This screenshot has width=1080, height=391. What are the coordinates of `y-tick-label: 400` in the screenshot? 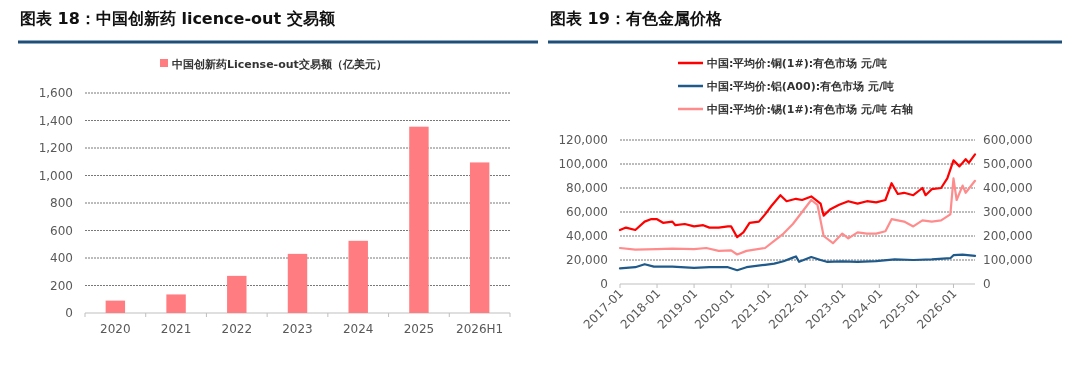 It's located at (61, 258).